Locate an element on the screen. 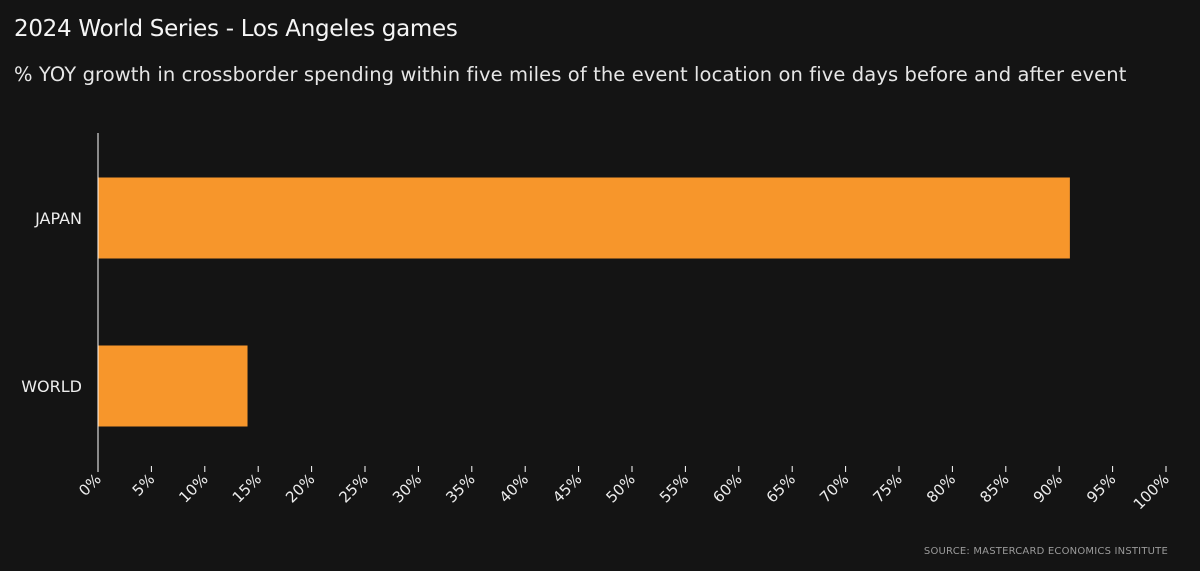 This screenshot has height=571, width=1200. x-tick-label: 70% is located at coordinates (834, 488).